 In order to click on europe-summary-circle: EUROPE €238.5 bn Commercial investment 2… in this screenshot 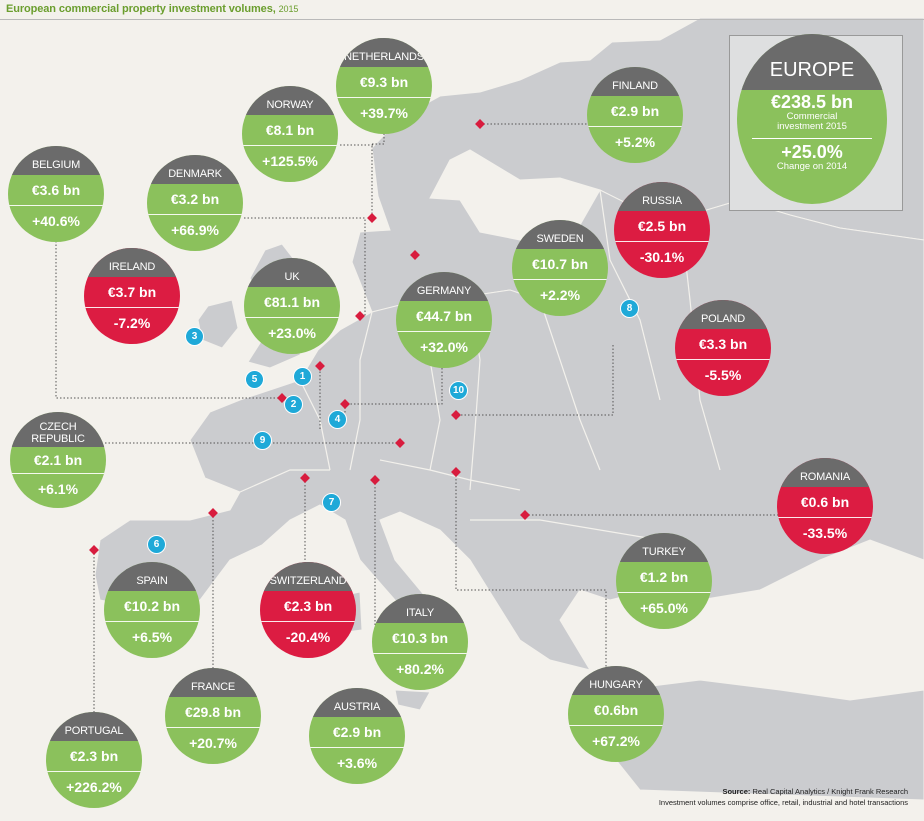, I will do `click(812, 119)`.